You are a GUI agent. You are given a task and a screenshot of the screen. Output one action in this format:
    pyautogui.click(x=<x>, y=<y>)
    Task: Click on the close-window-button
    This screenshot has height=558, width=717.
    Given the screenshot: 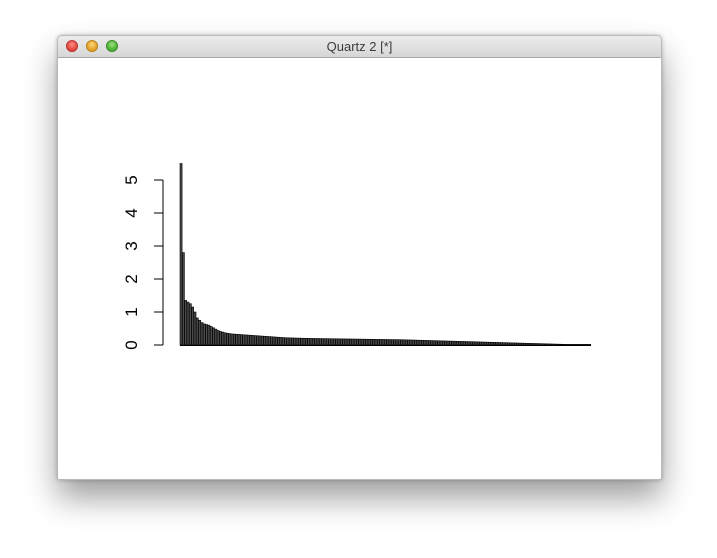 What is the action you would take?
    pyautogui.click(x=72, y=46)
    